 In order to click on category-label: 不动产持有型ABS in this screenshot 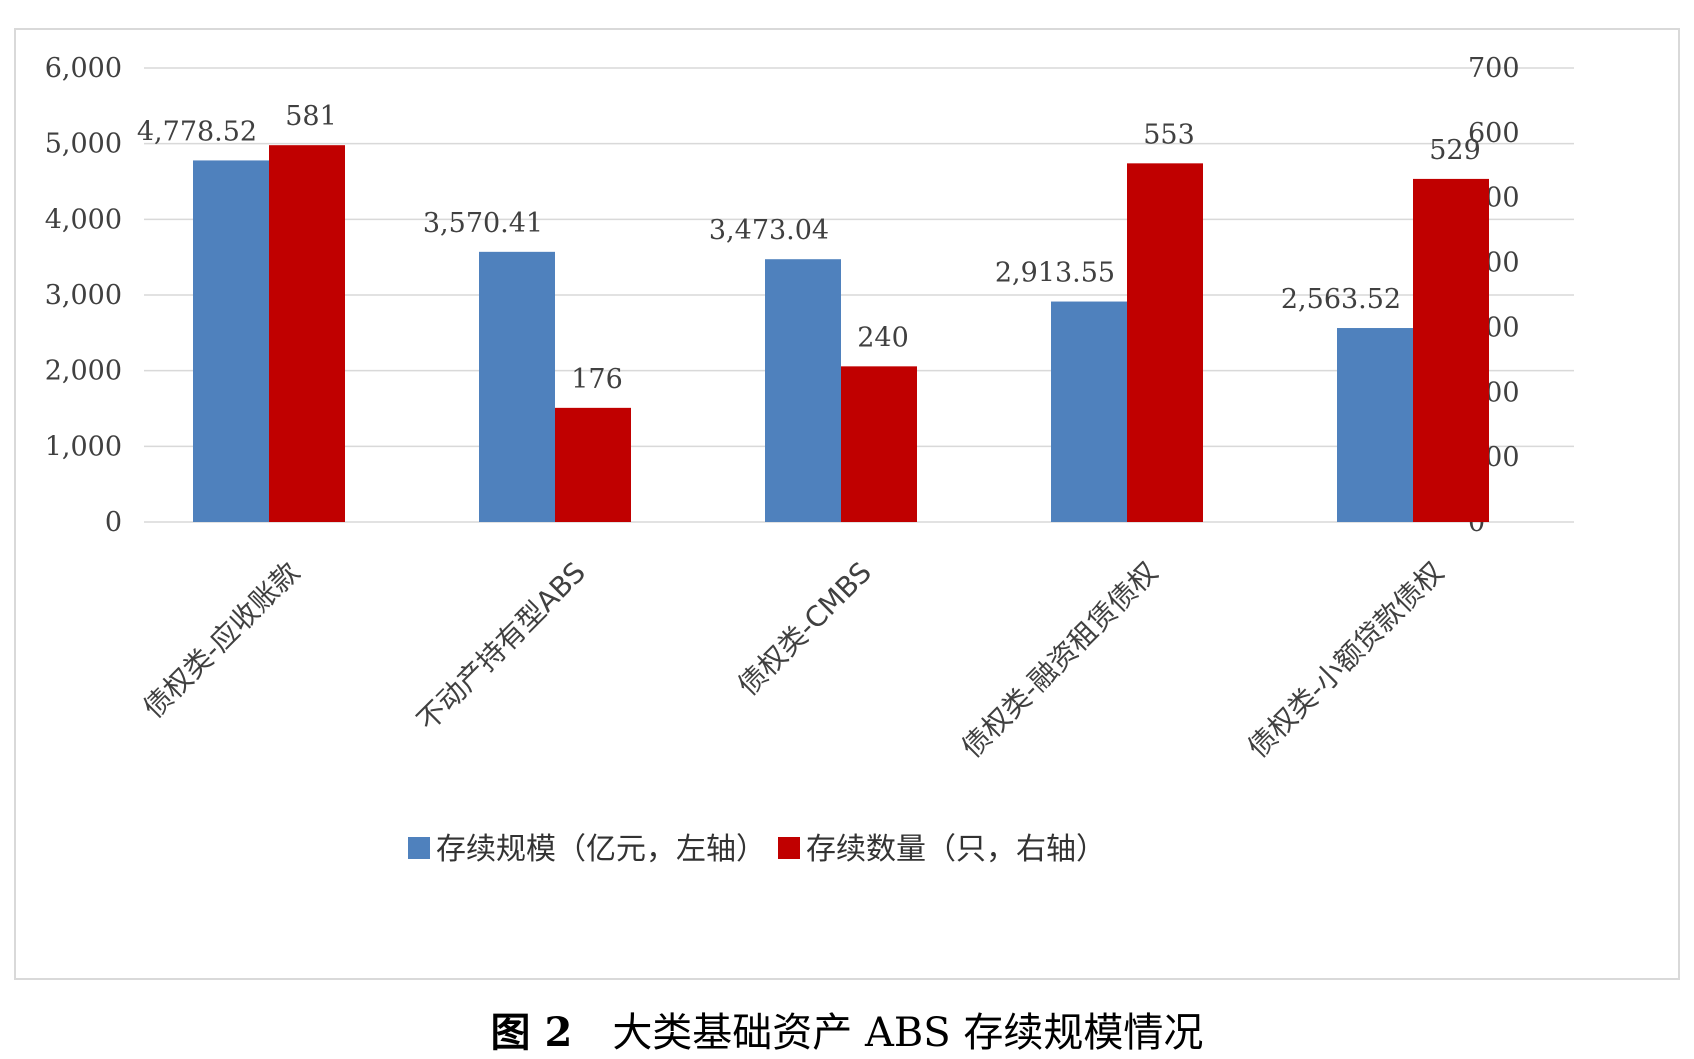, I will do `click(500, 646)`.